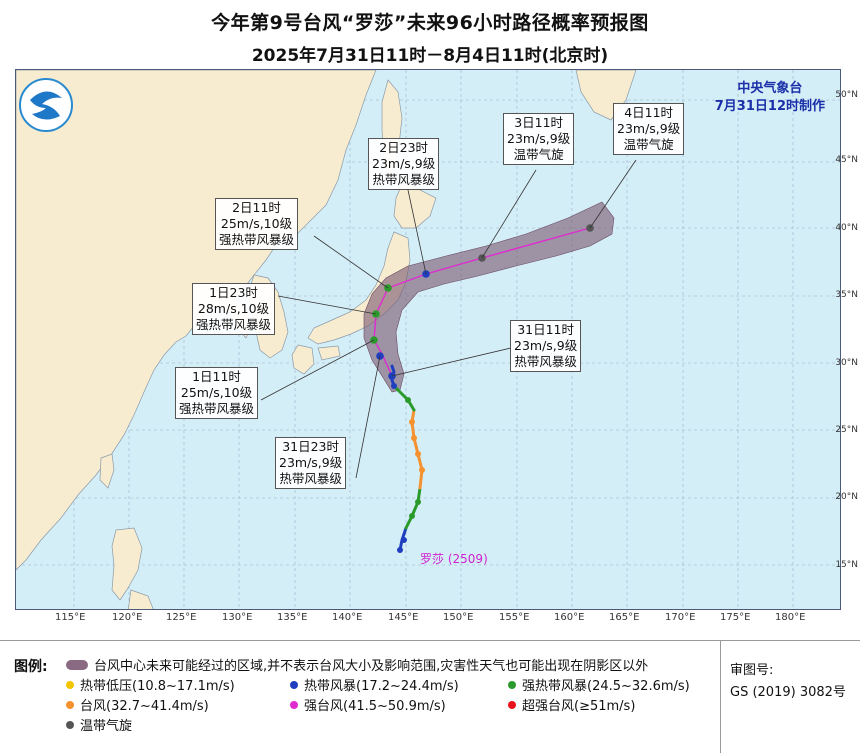 This screenshot has width=860, height=753. I want to click on probability-cone, so click(489, 297).